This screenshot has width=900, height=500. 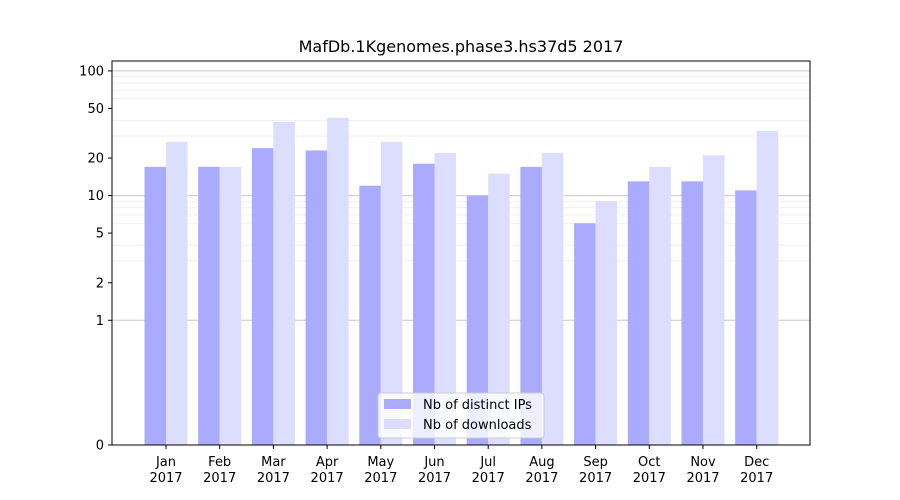 What do you see at coordinates (95, 259) in the screenshot?
I see `y-axis: 0 1 2 5 10 20 50 100` at bounding box center [95, 259].